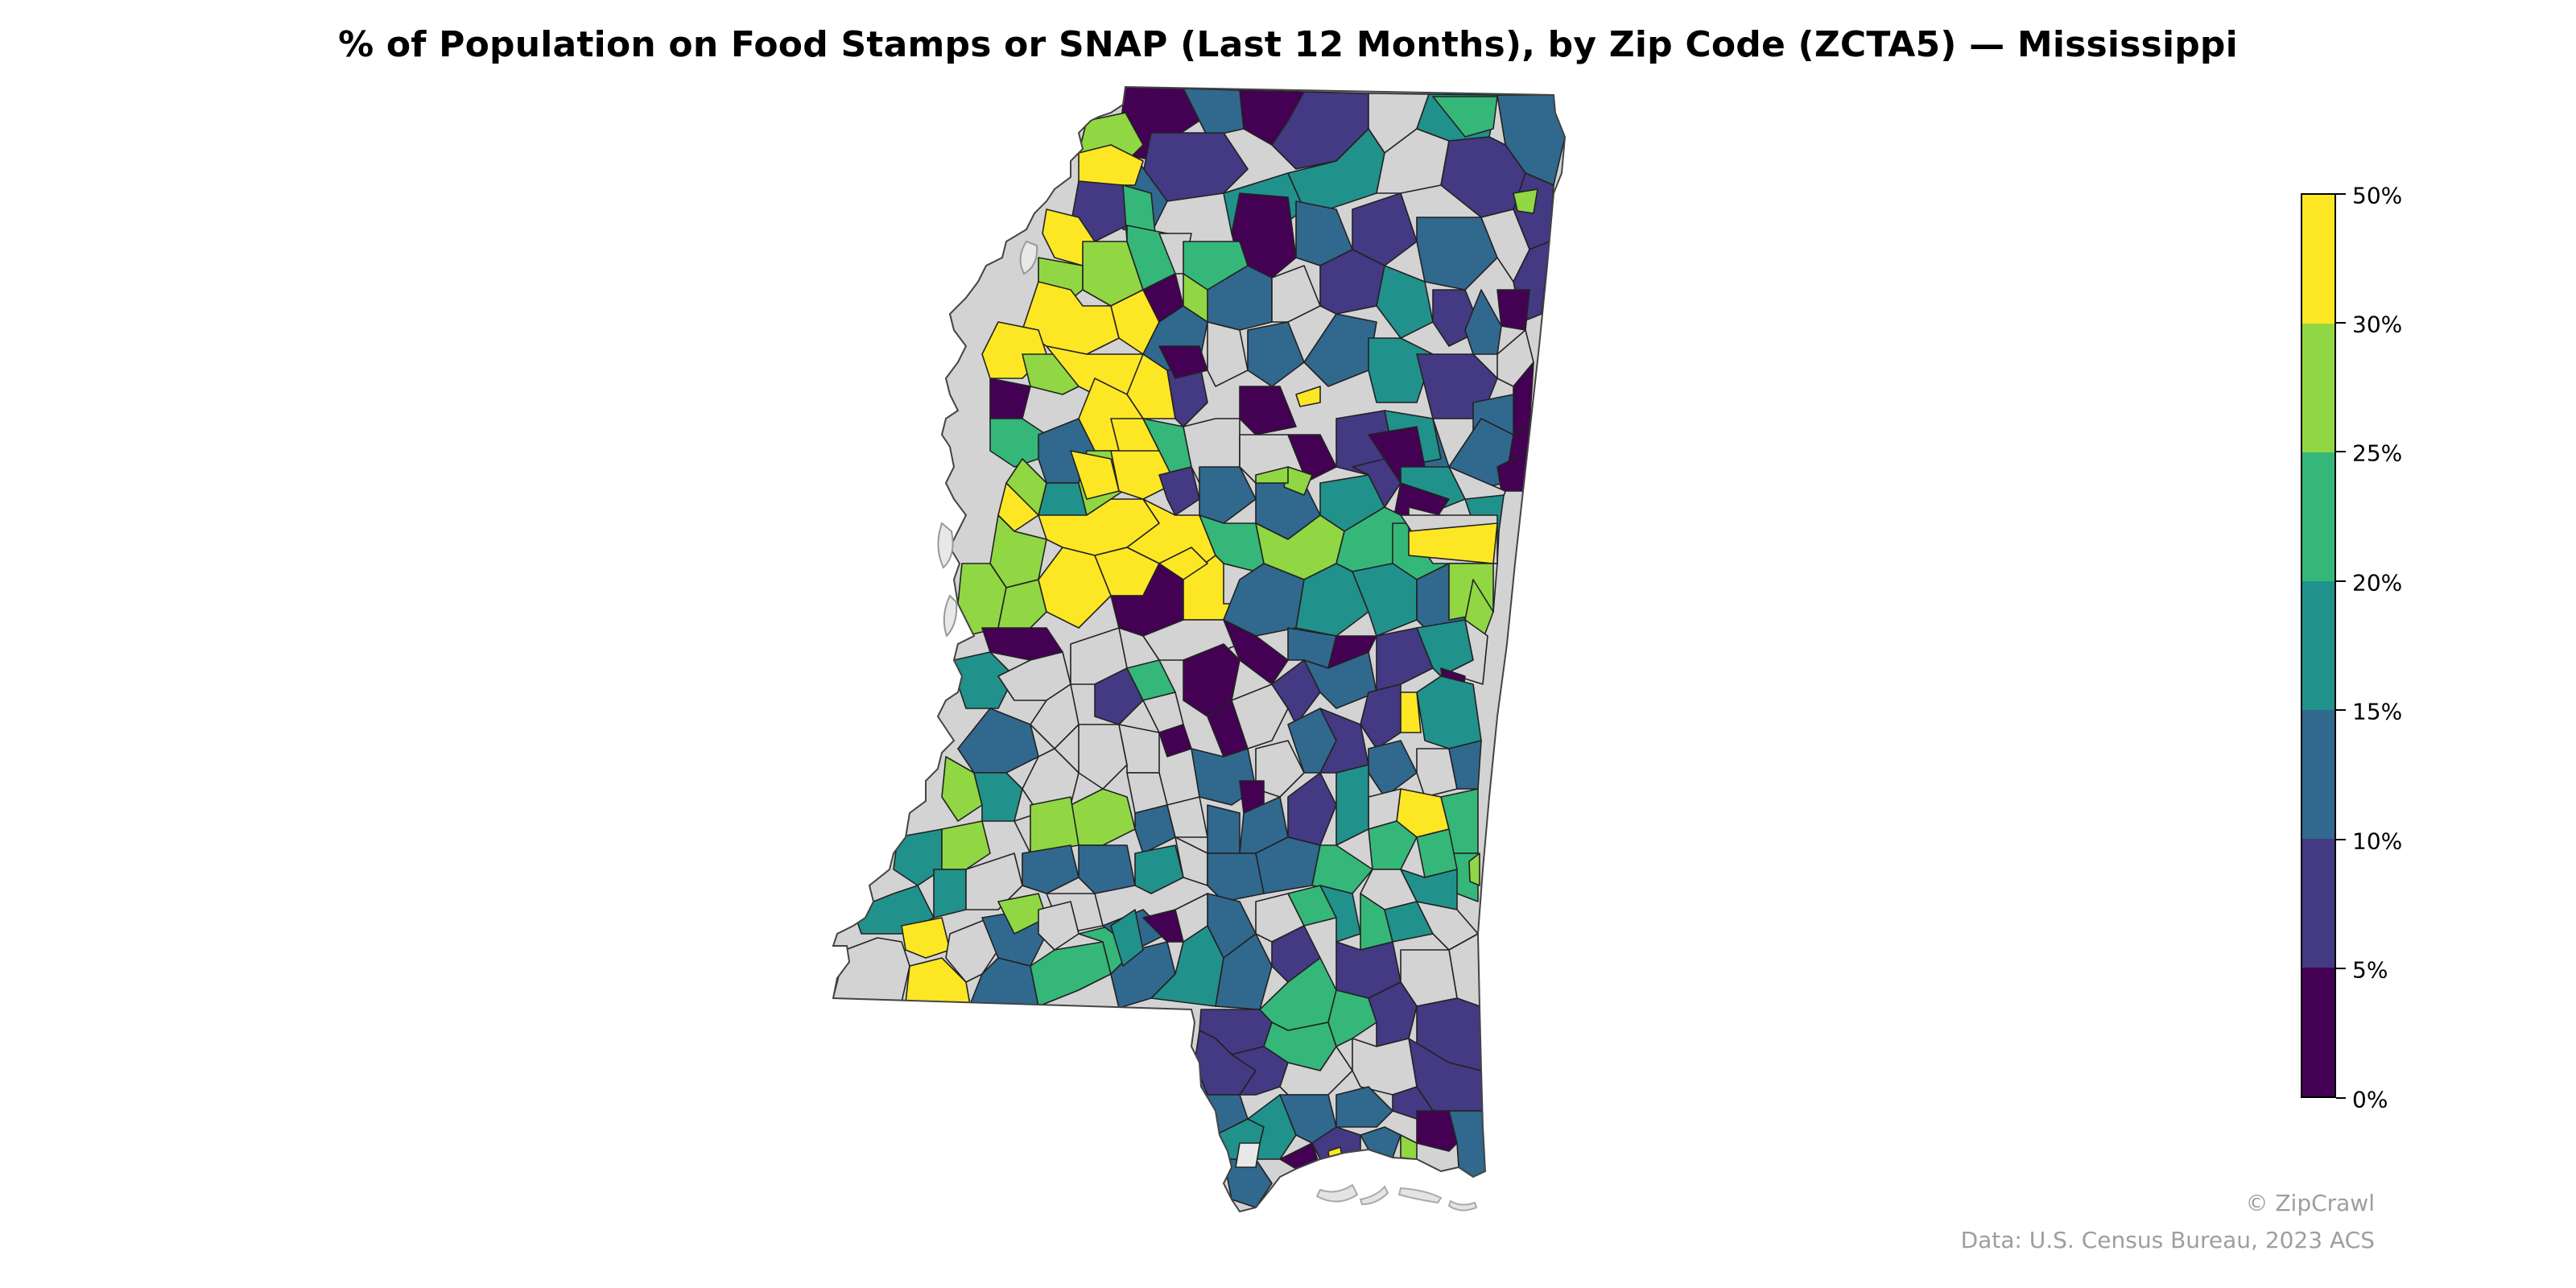  What do you see at coordinates (2167, 1240) in the screenshot?
I see `data-source-credit: Data: U.S. Census Bureau, 2023 ACS` at bounding box center [2167, 1240].